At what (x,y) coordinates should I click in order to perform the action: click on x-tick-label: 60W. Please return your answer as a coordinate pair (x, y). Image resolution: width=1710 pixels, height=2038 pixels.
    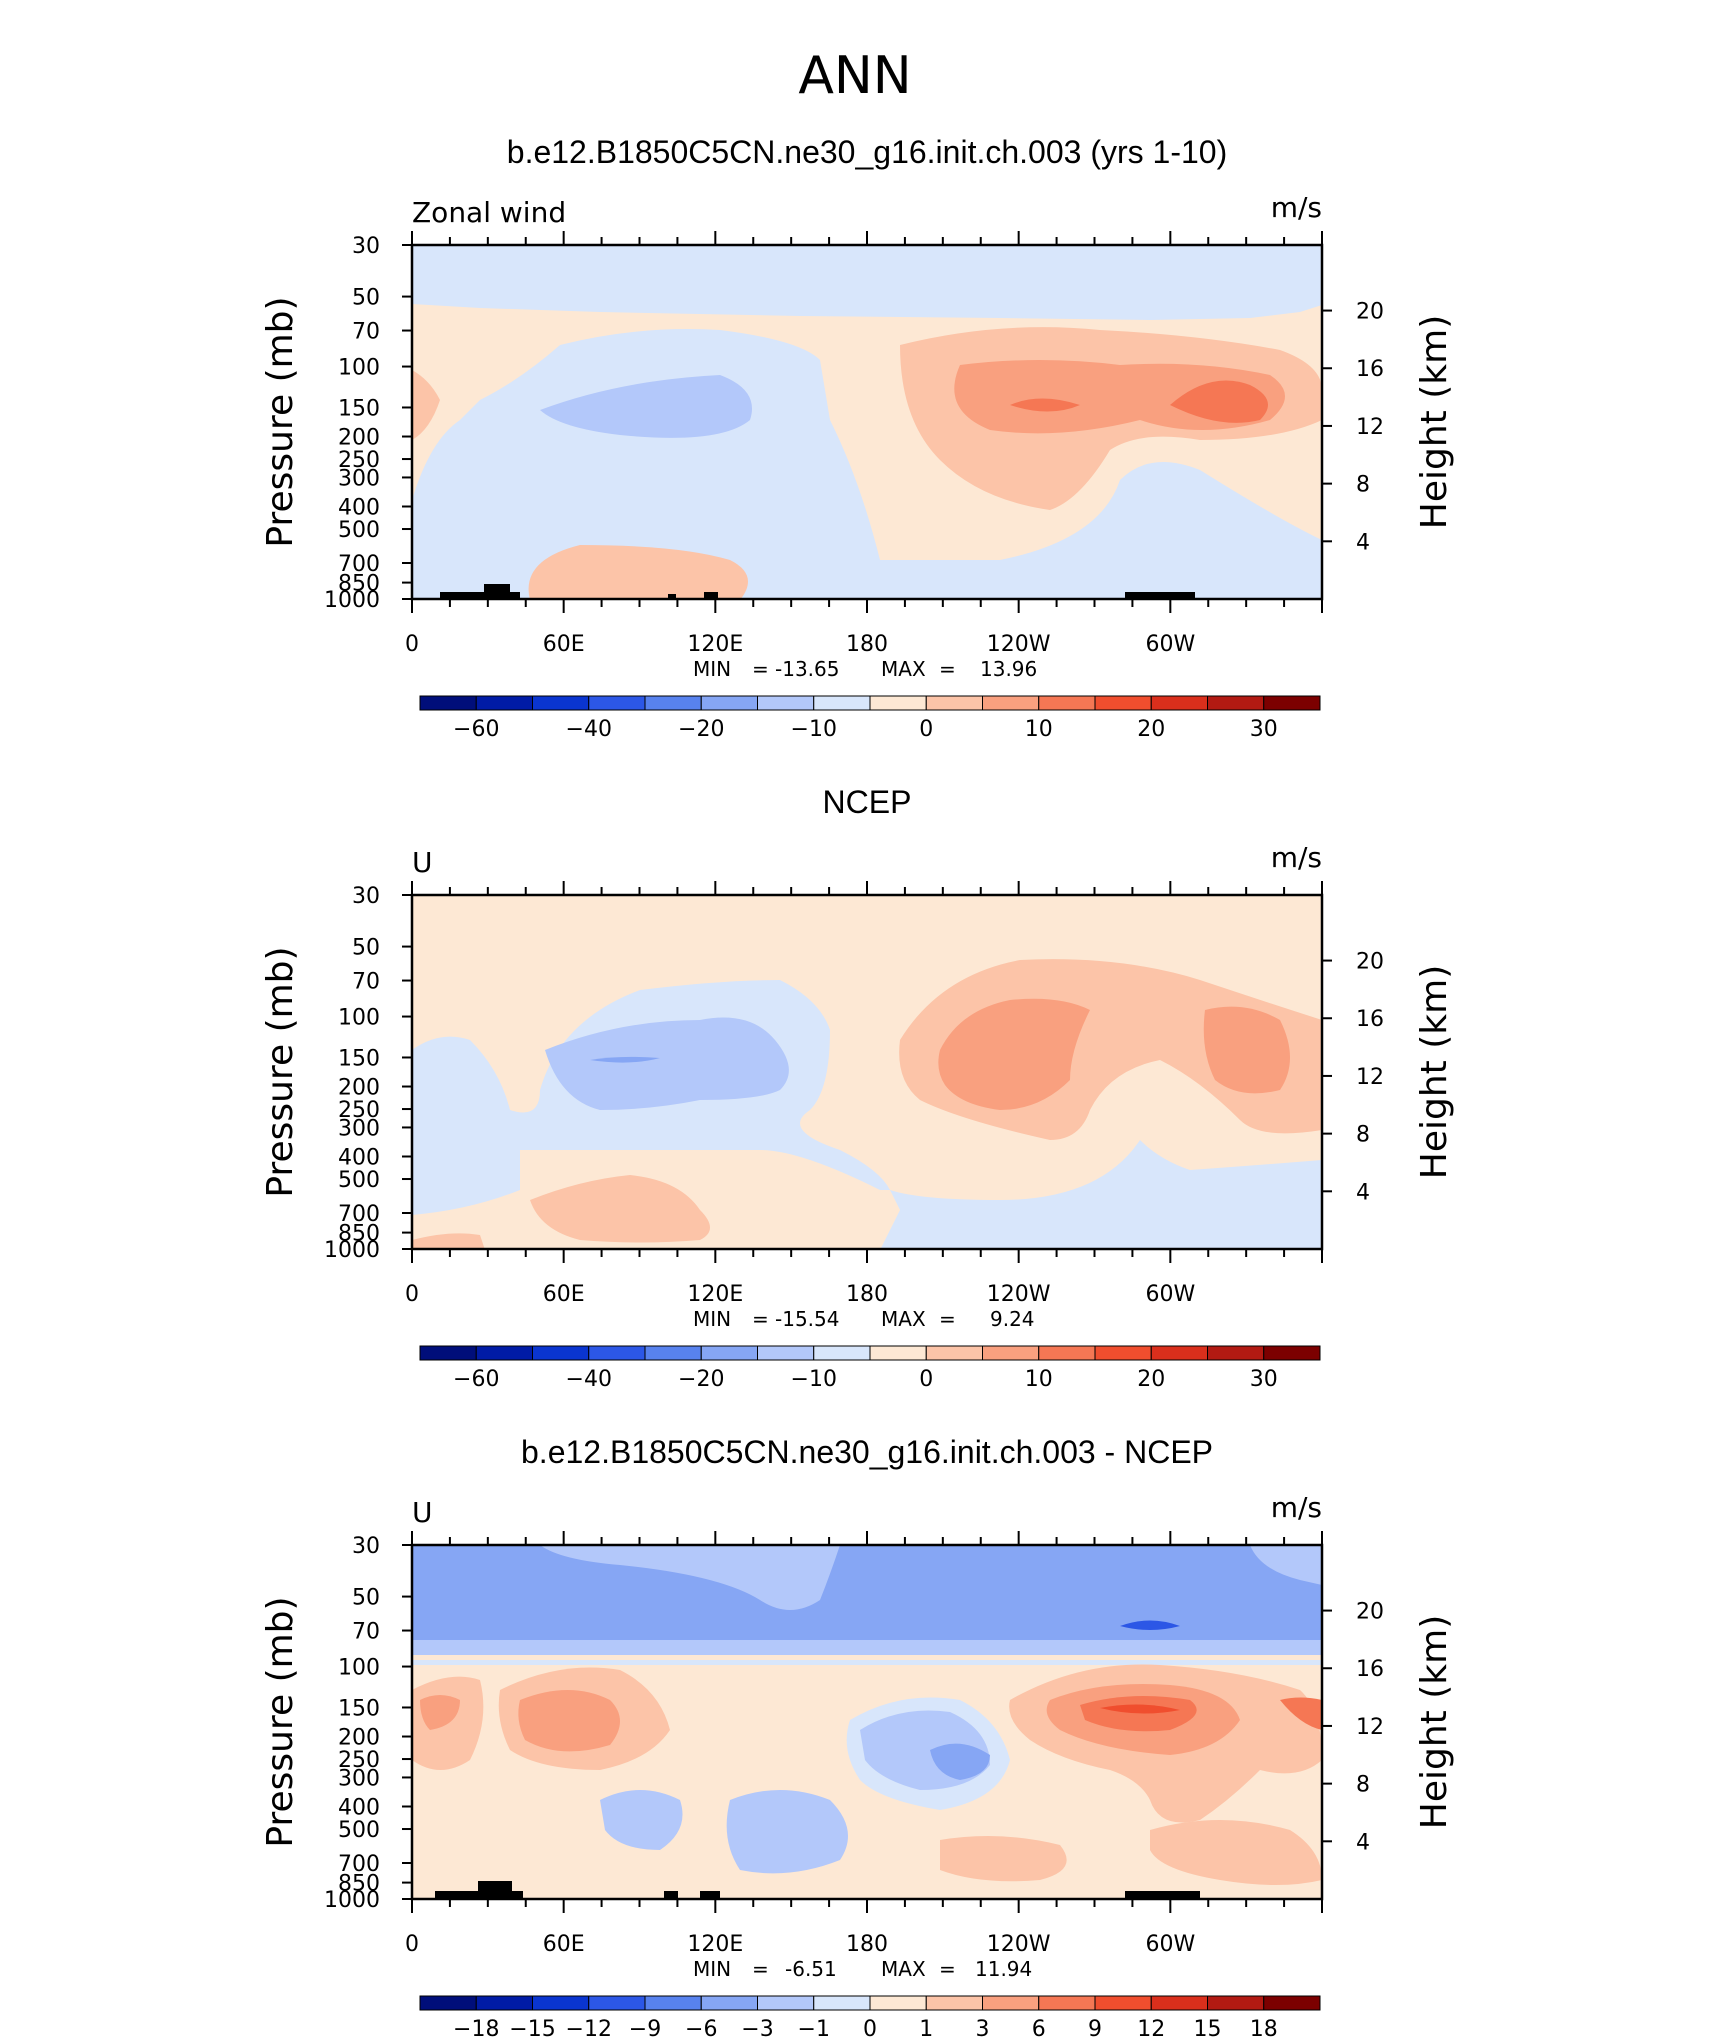
    Looking at the image, I should click on (1170, 1294).